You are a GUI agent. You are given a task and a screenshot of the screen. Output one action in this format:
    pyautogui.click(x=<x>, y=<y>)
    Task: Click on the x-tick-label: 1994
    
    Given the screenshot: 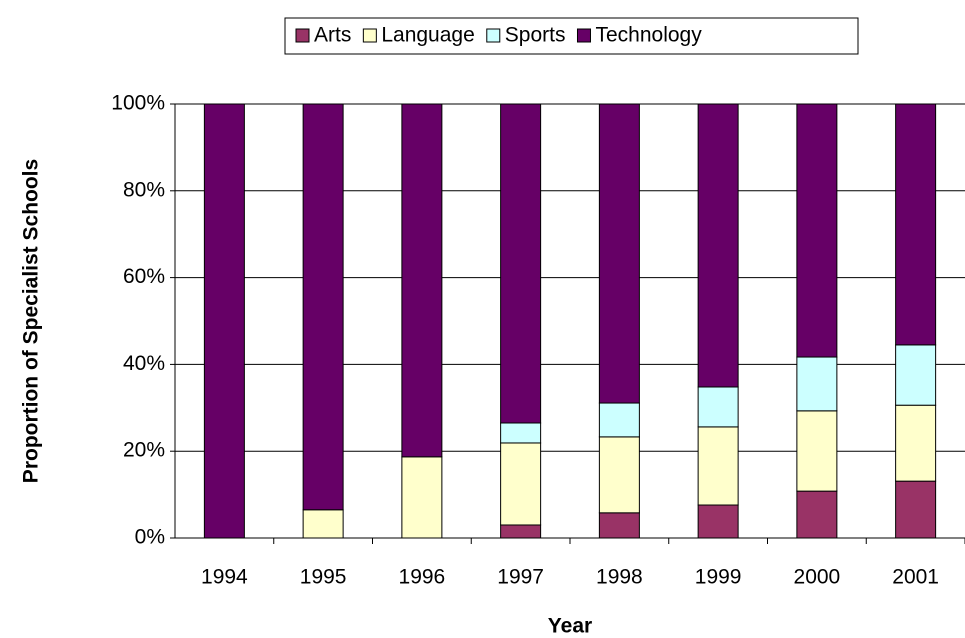 What is the action you would take?
    pyautogui.click(x=224, y=577)
    